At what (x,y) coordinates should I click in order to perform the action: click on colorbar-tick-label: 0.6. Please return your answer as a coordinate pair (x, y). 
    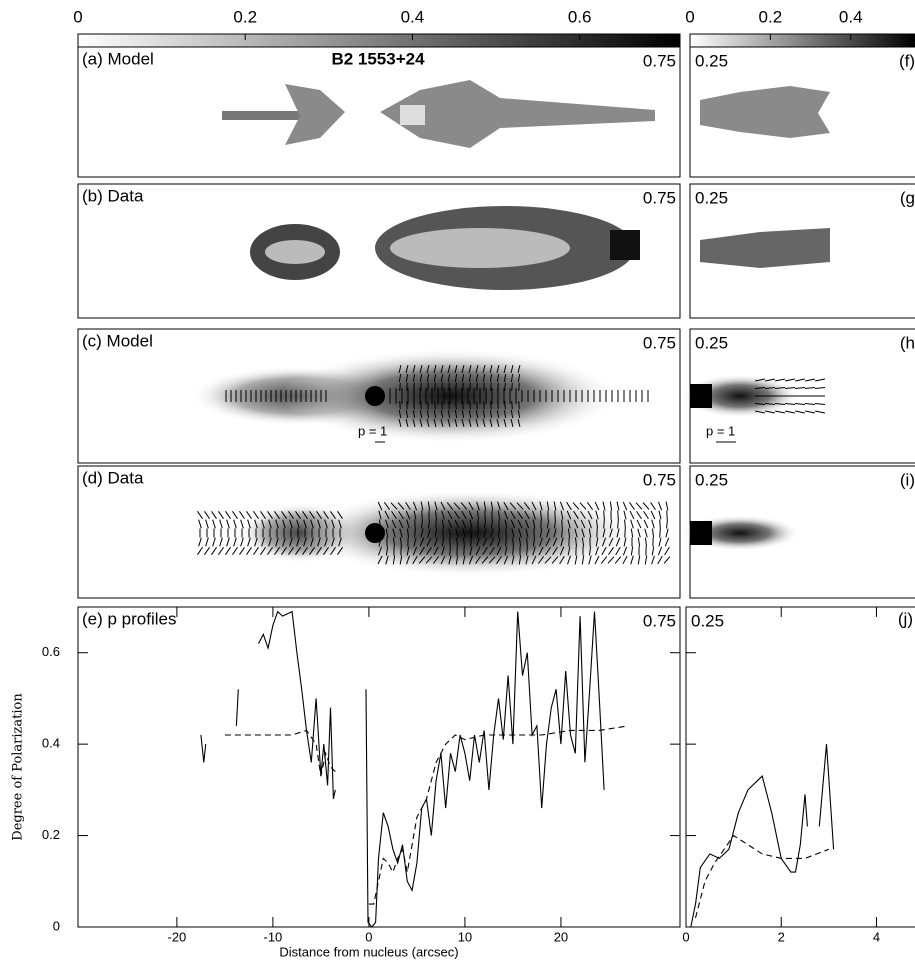
    Looking at the image, I should click on (580, 16).